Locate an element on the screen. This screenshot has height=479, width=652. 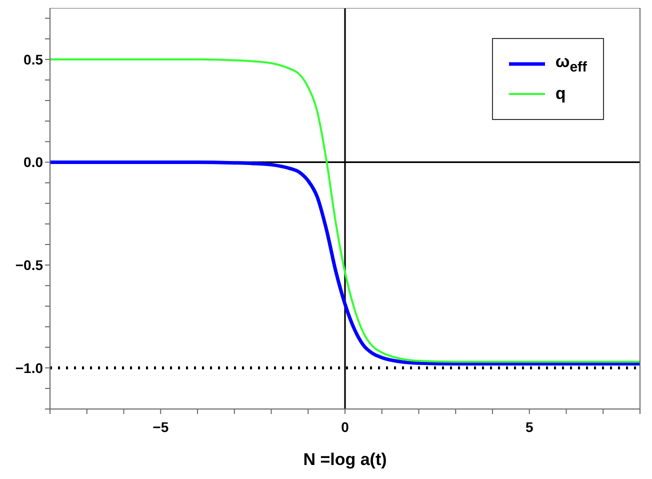
y-tick-label: −1.0 is located at coordinates (29, 368).